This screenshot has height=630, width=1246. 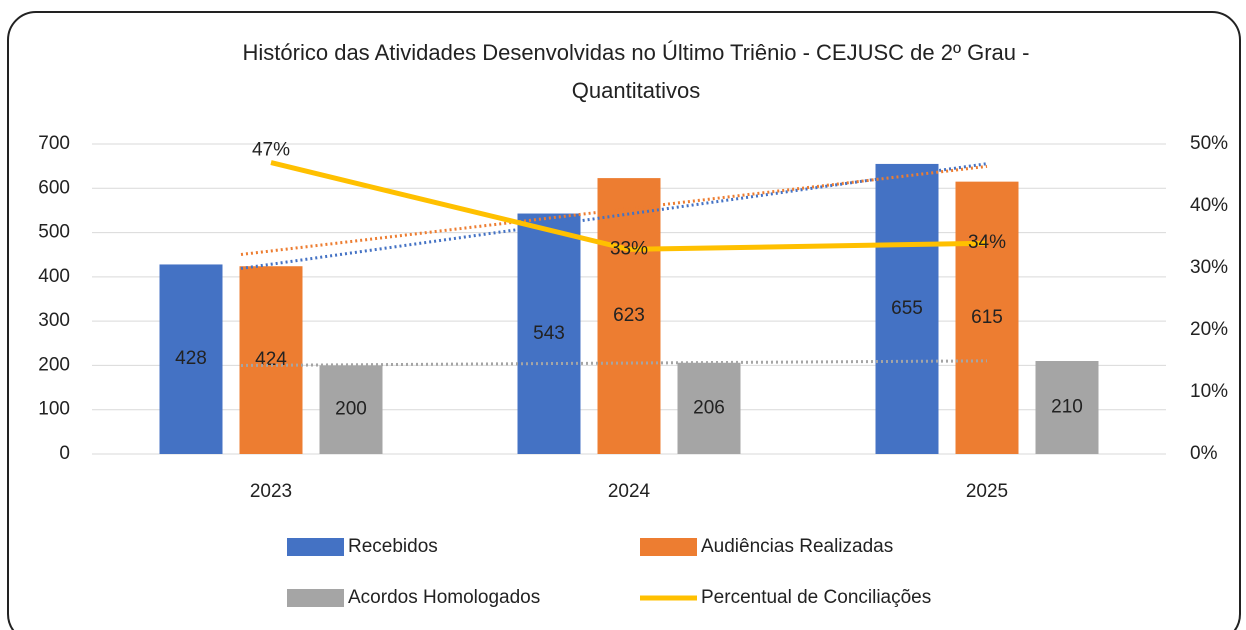 I want to click on data-label: 543, so click(x=549, y=333).